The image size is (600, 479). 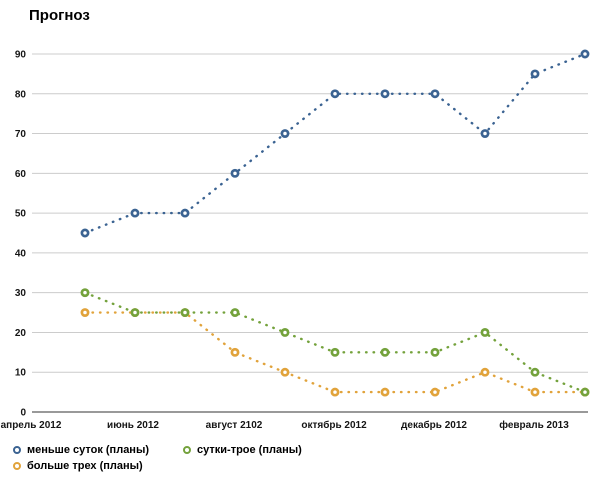 I want to click on legend-label: сутки-трое (планы), so click(x=249, y=449).